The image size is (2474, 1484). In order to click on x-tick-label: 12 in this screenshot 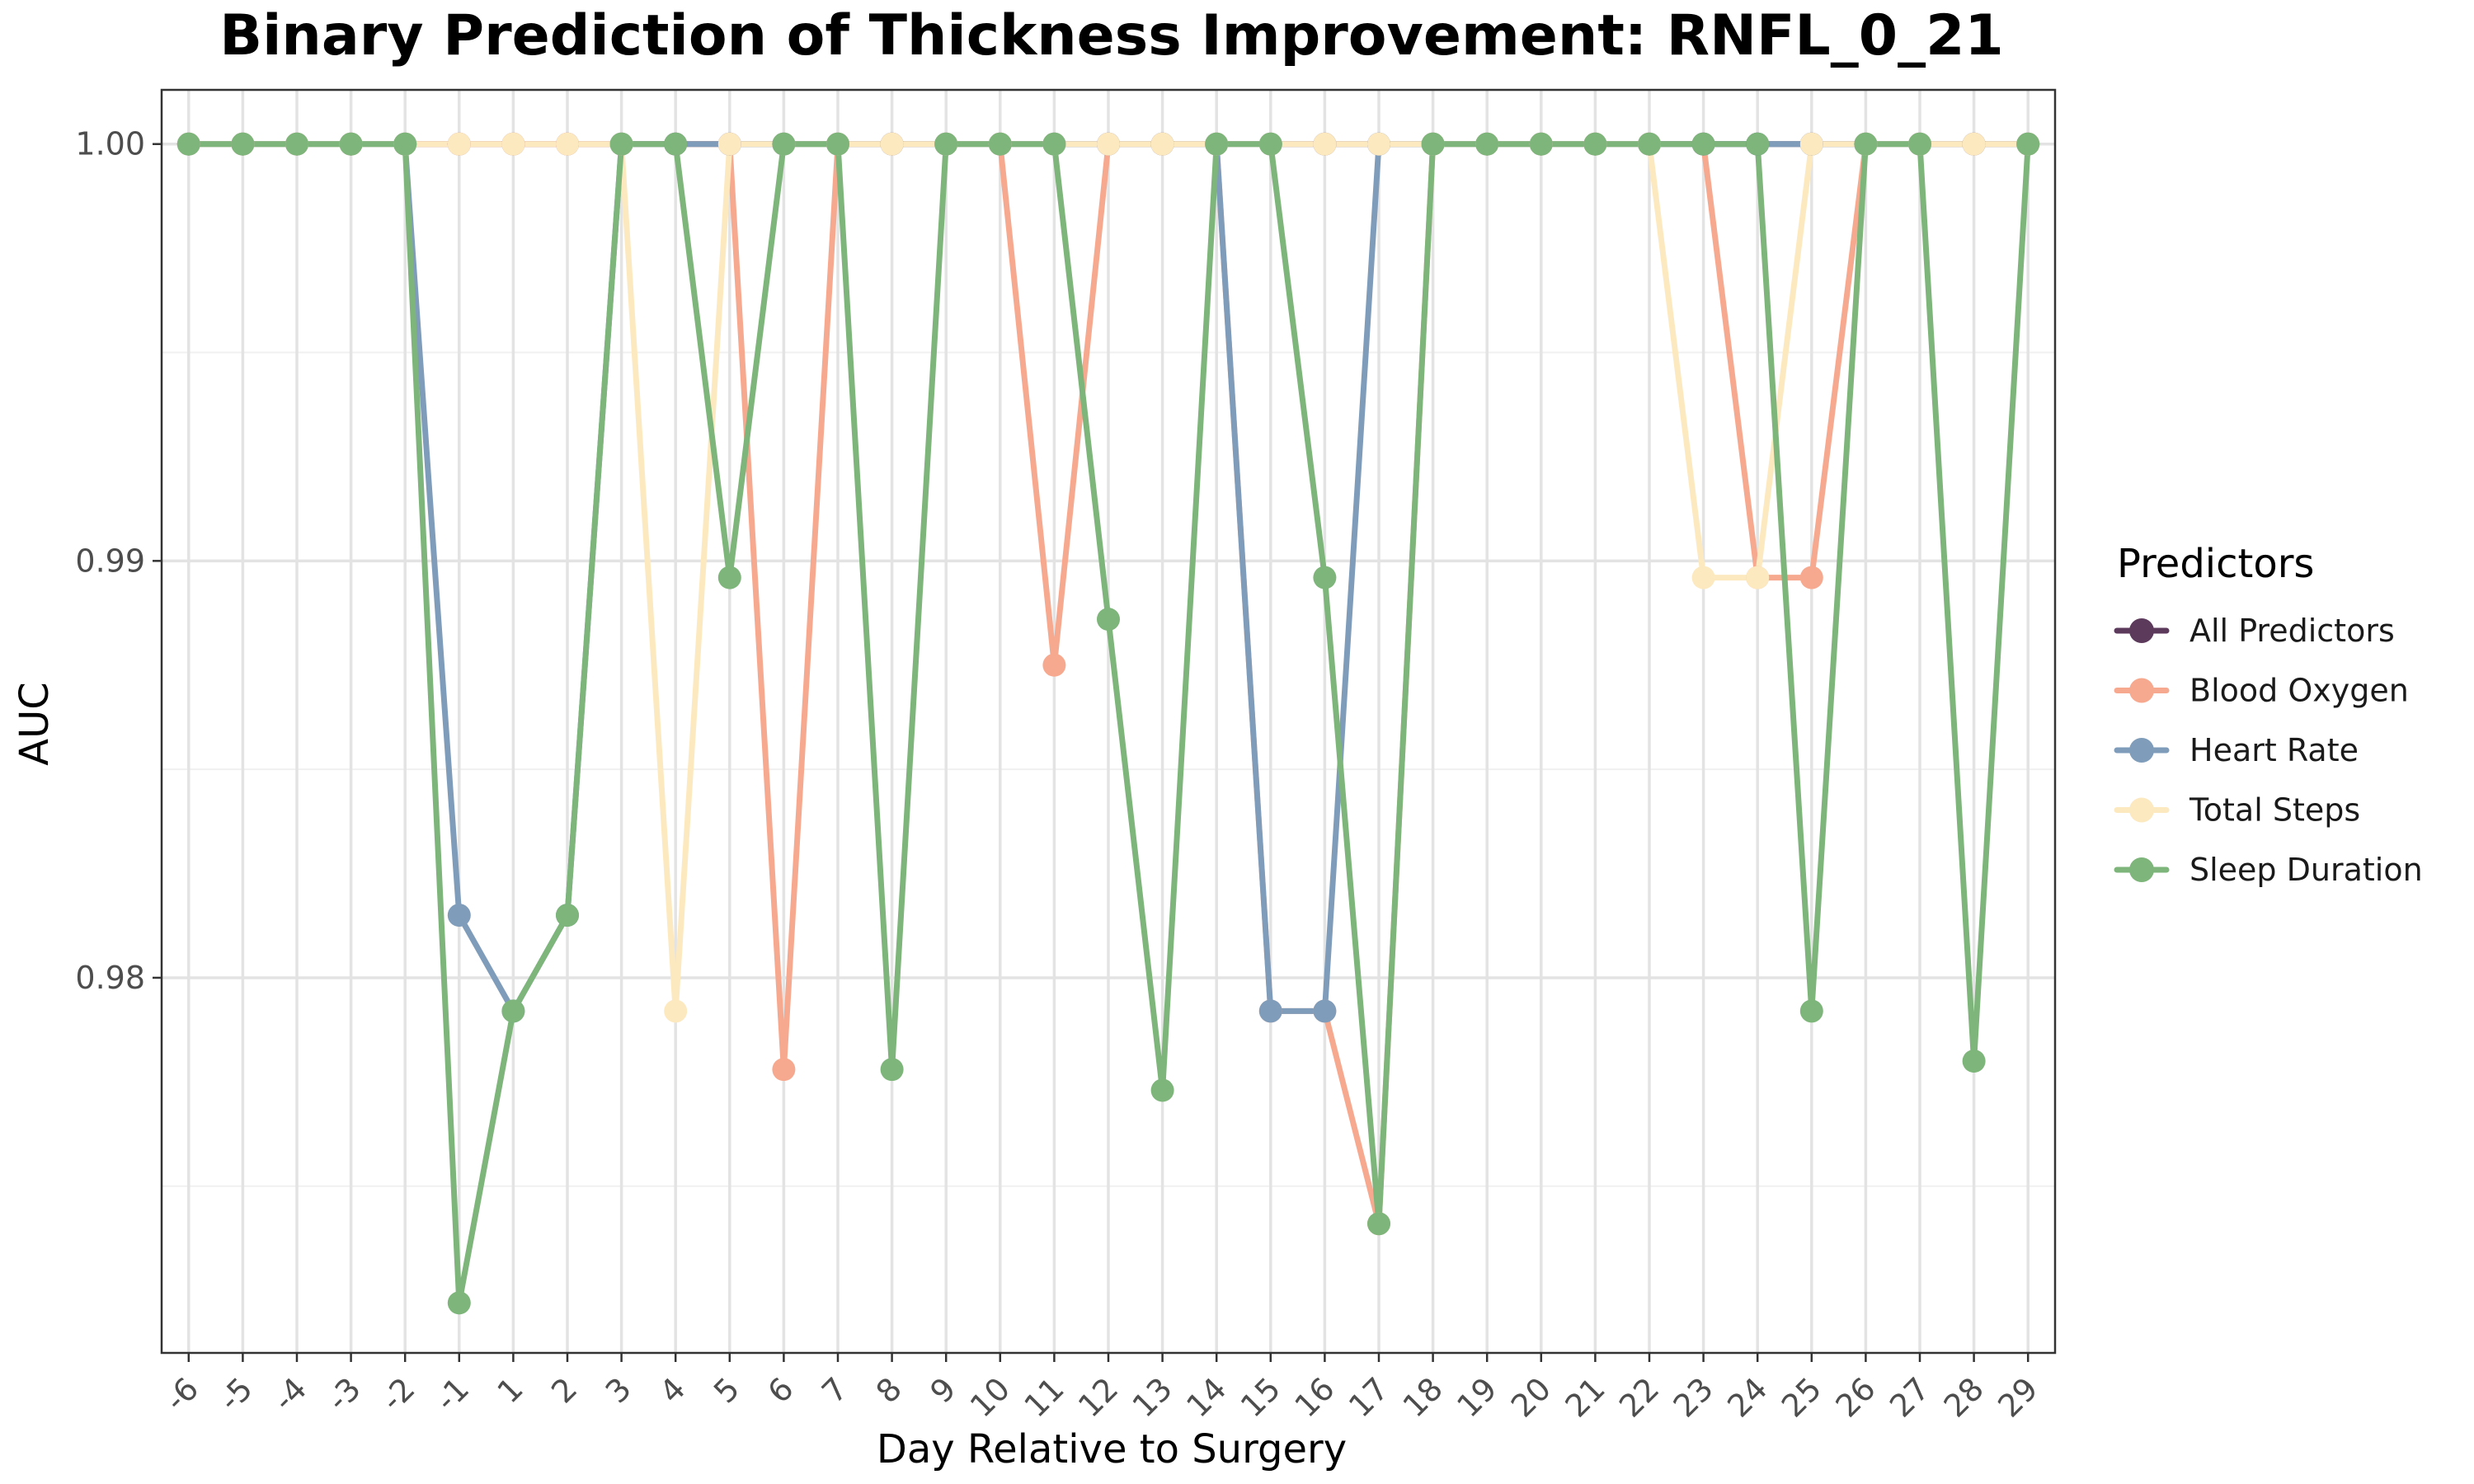, I will do `click(1098, 1397)`.